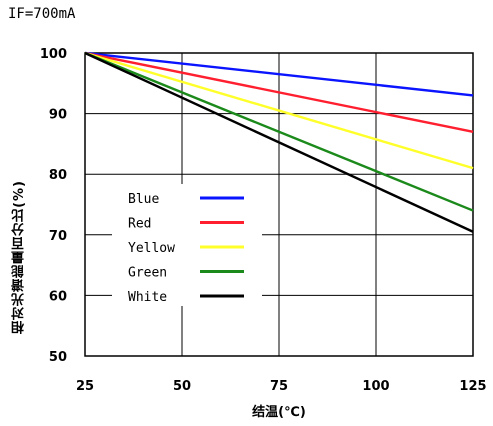  What do you see at coordinates (58, 236) in the screenshot?
I see `y-tick-label: 70` at bounding box center [58, 236].